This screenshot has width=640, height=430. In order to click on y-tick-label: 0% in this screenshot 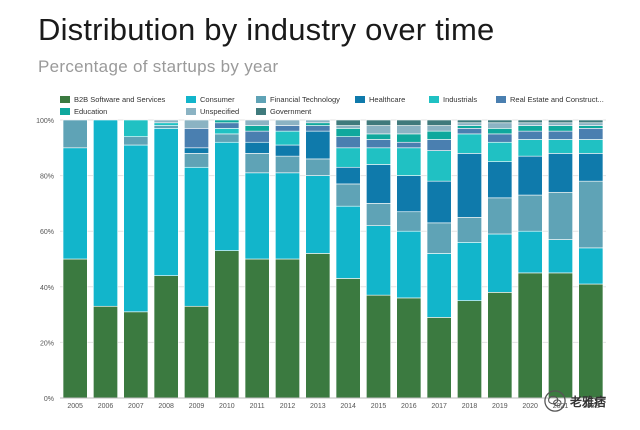, I will do `click(49, 399)`.